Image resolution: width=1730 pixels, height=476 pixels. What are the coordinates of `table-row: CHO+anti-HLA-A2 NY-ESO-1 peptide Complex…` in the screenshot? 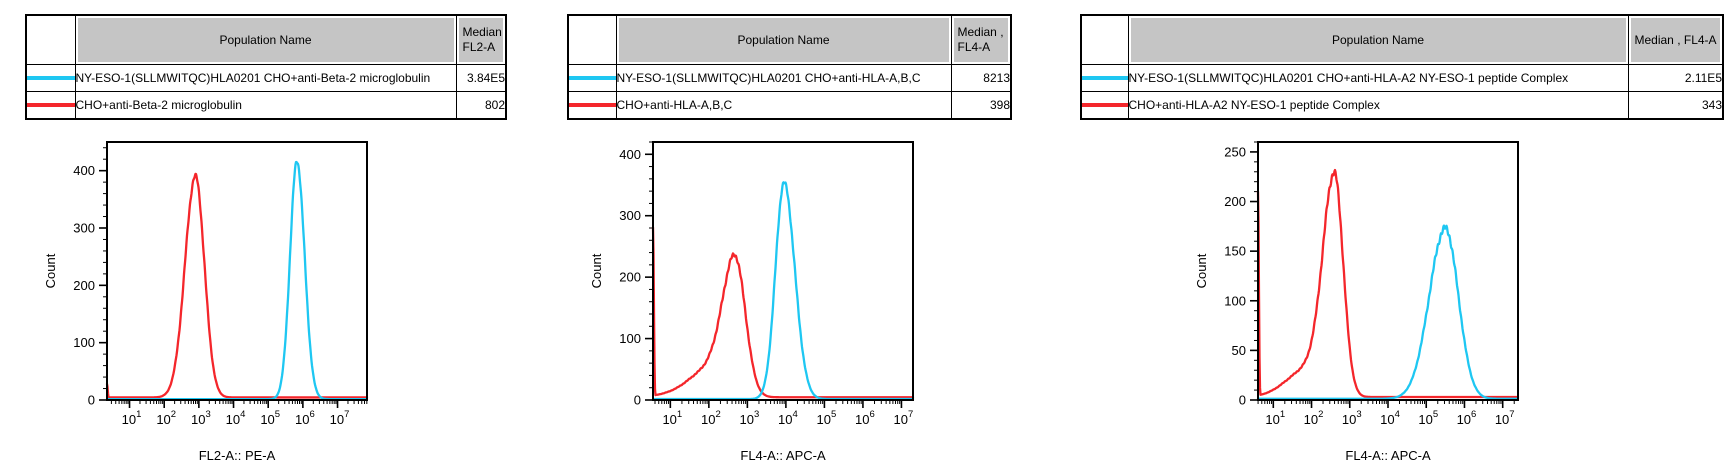 It's located at (1402, 105).